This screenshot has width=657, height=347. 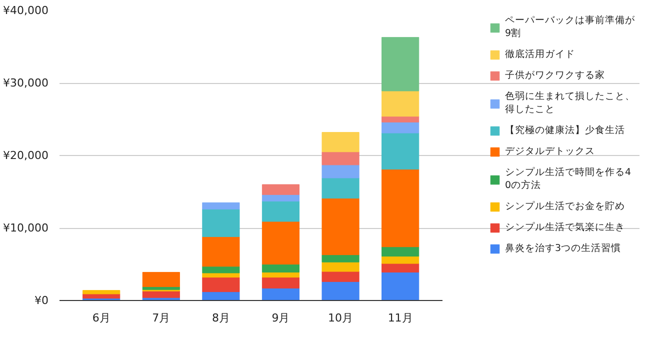 I want to click on legend-label: シンプル生活で気楽に生き, so click(x=565, y=227).